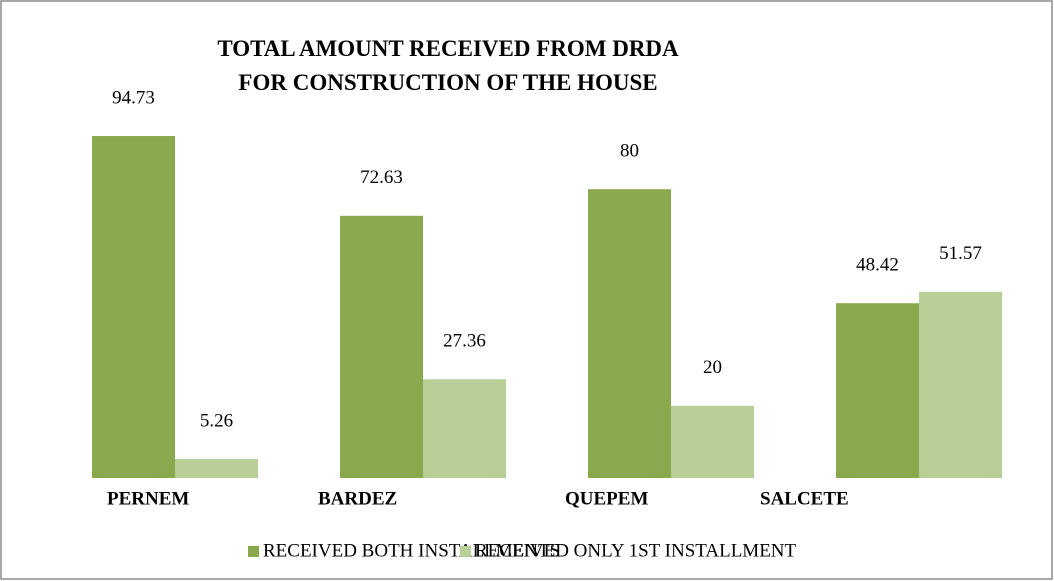  Describe the element at coordinates (877, 265) in the screenshot. I see `data-label: 48.42` at that location.